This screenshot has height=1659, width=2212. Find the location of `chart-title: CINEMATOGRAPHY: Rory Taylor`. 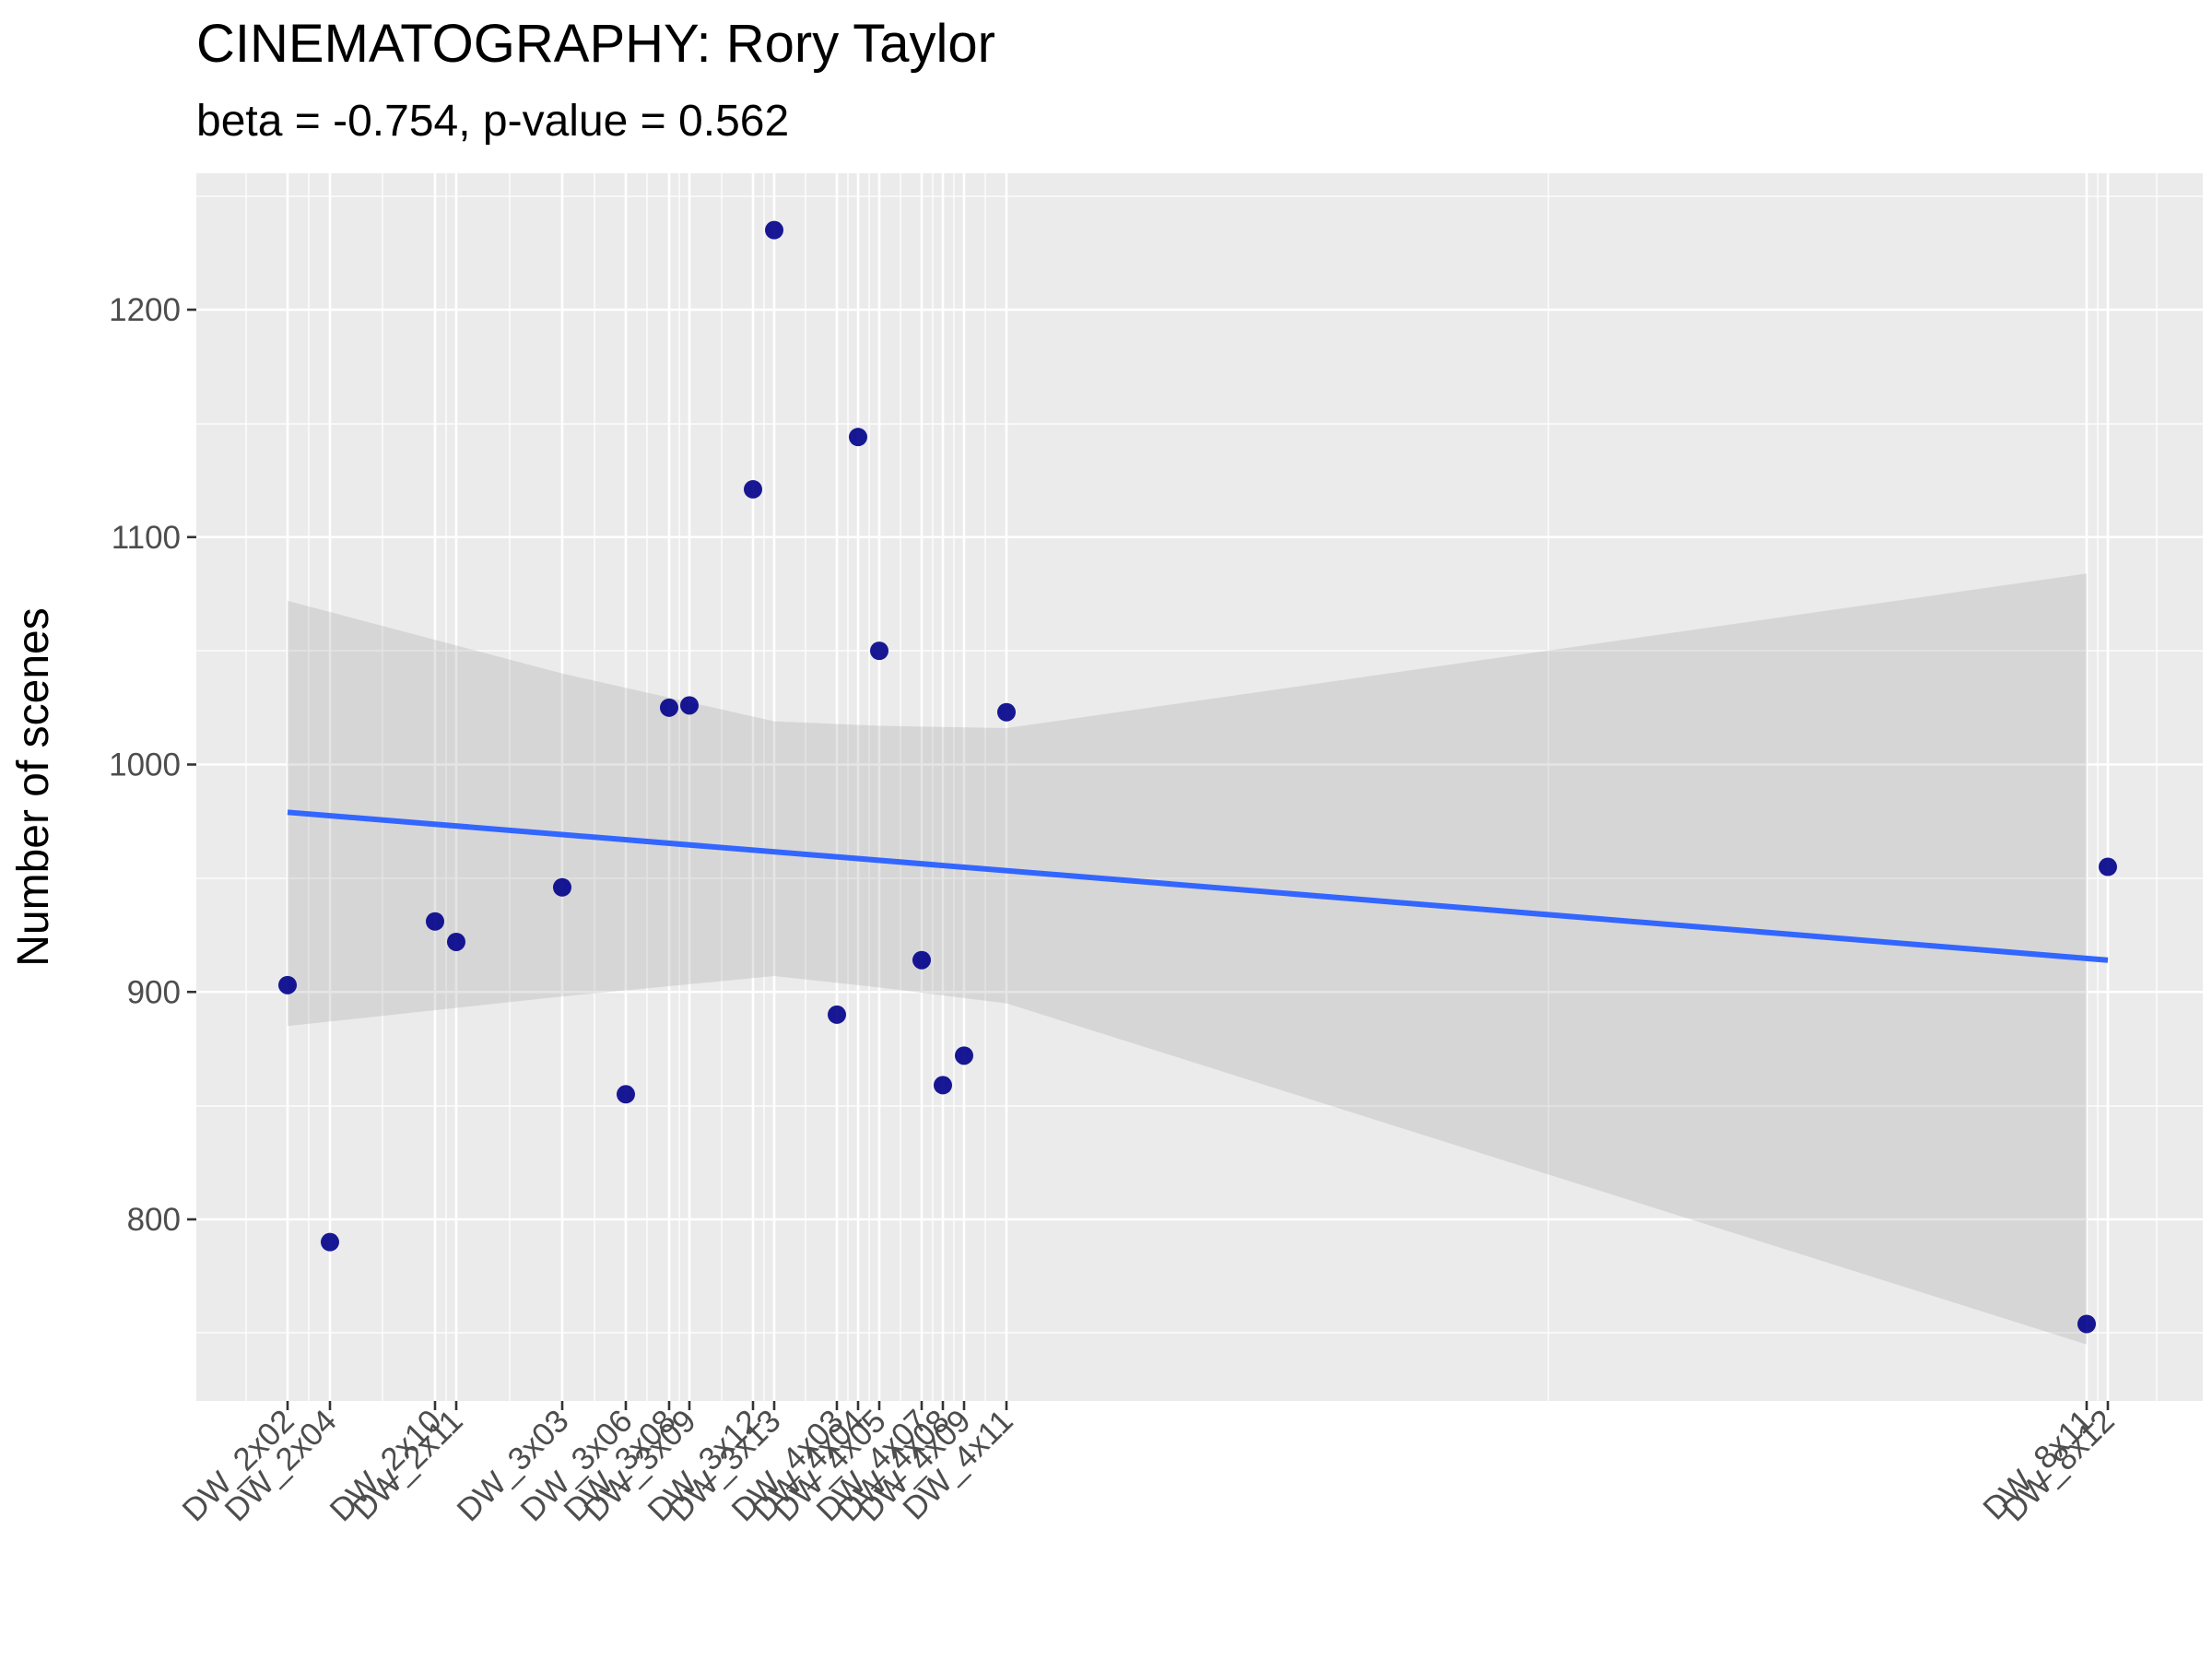

chart-title: CINEMATOGRAPHY: Rory Taylor is located at coordinates (595, 44).